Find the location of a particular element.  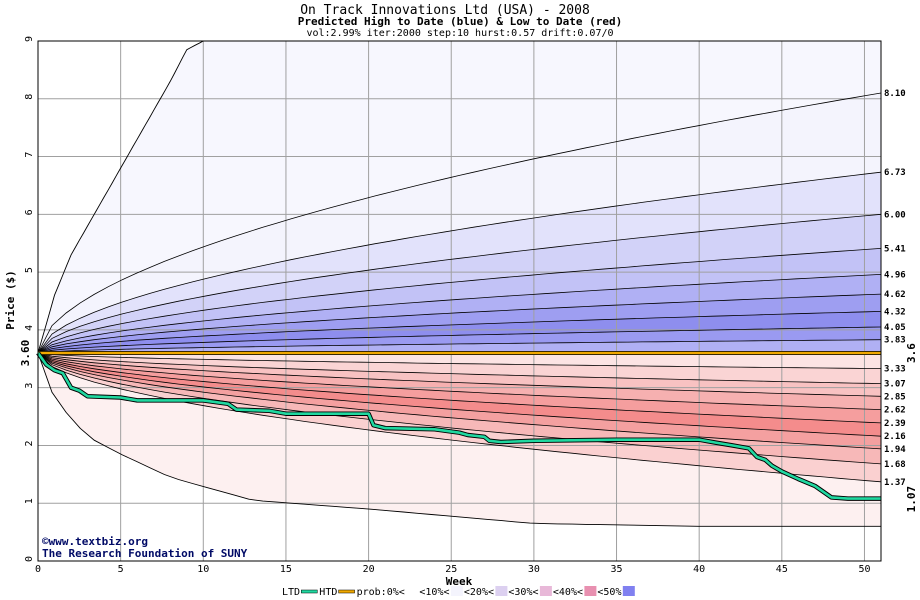

end-value-label: 2.62 is located at coordinates (895, 411).